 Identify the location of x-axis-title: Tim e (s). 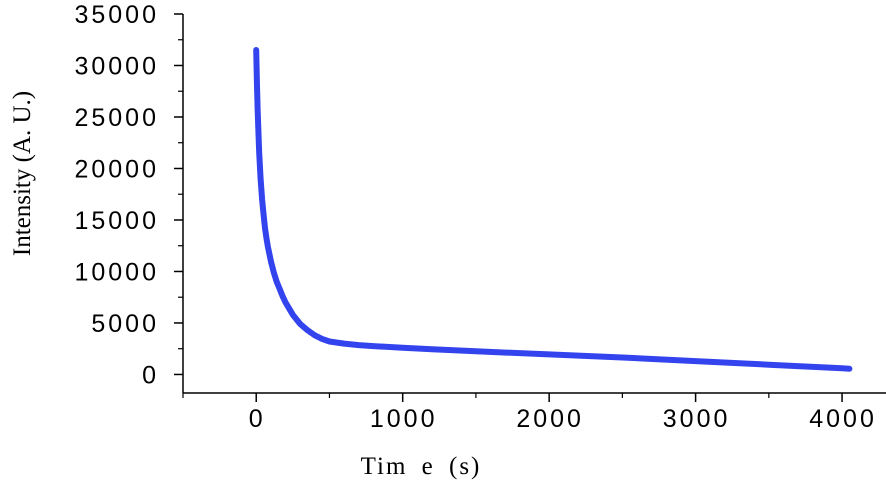
(421, 466).